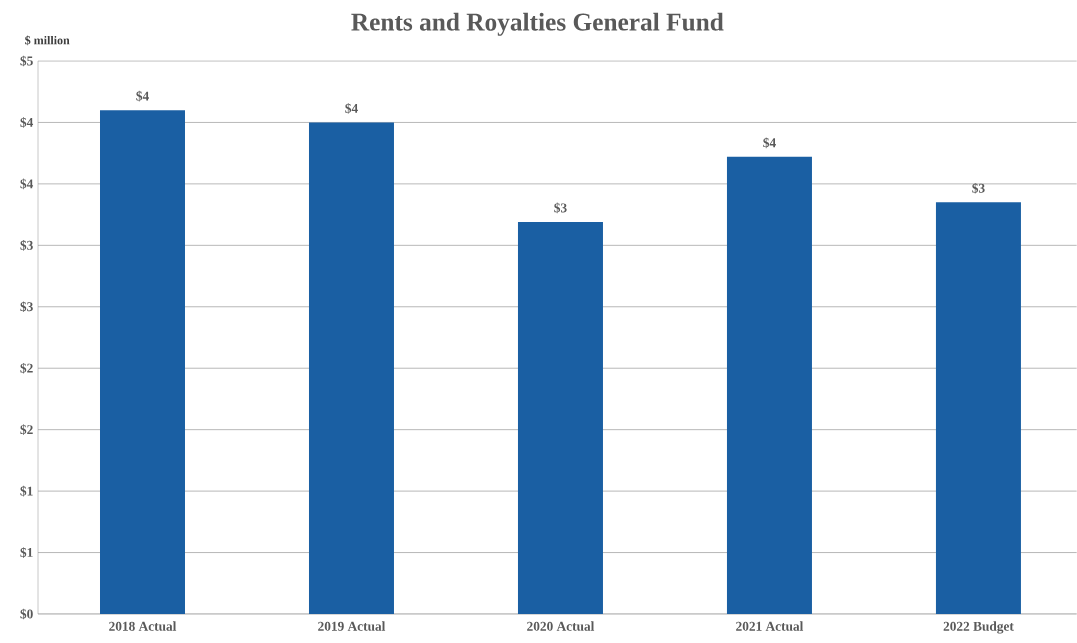 The image size is (1077, 643). What do you see at coordinates (537, 24) in the screenshot?
I see `chart-title: Rents and Royalties General Fund` at bounding box center [537, 24].